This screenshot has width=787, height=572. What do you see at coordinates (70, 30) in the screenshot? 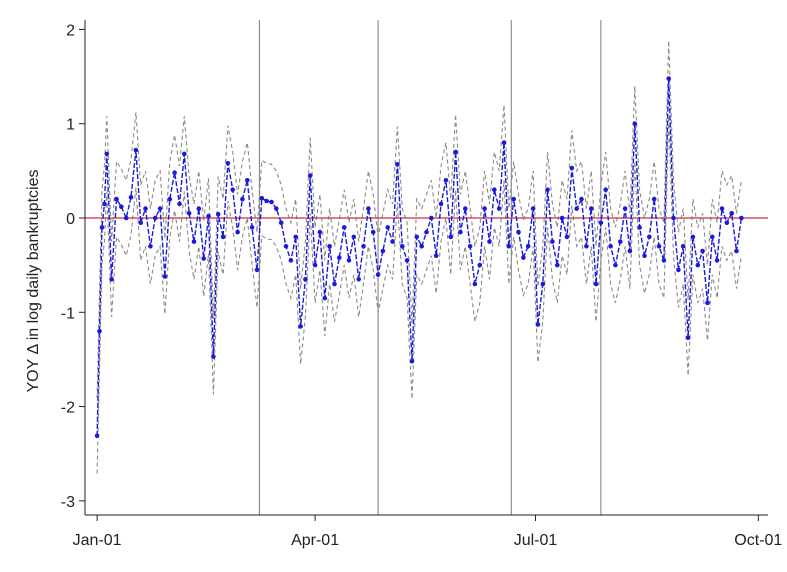
I see `y-tick-label-6: 2` at bounding box center [70, 30].